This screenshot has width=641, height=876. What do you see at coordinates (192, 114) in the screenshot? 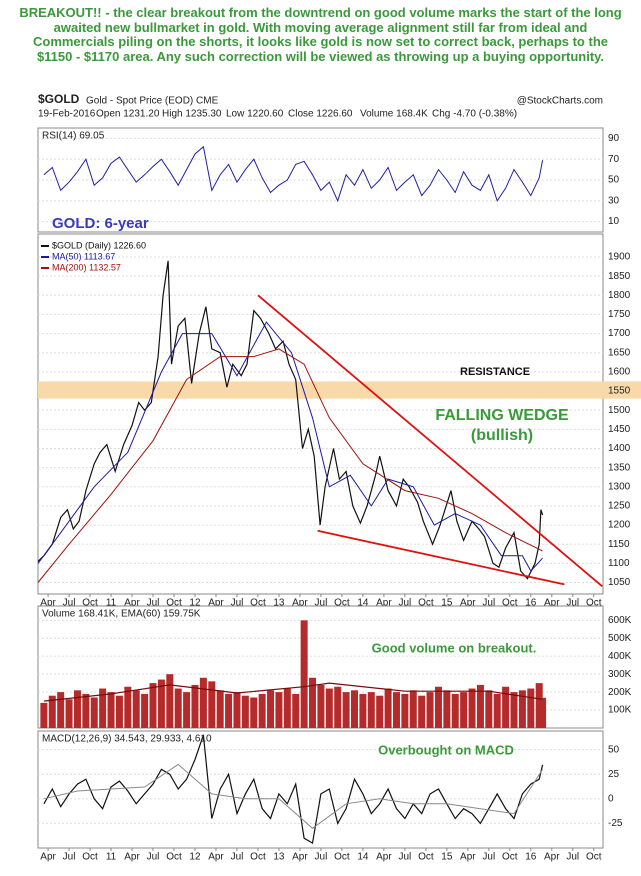
I see `high: High 1235.30` at bounding box center [192, 114].